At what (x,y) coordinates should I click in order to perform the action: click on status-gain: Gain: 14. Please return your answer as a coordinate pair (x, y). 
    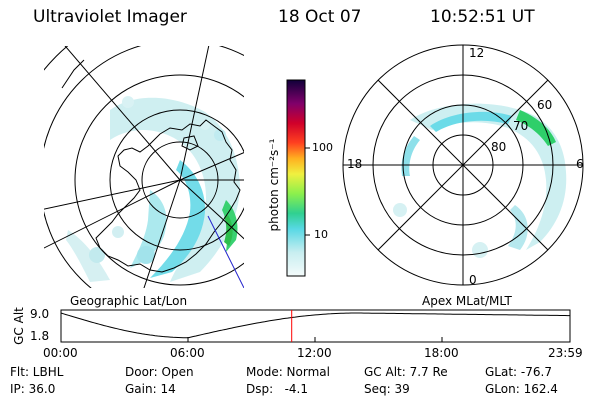
    Looking at the image, I should click on (150, 389).